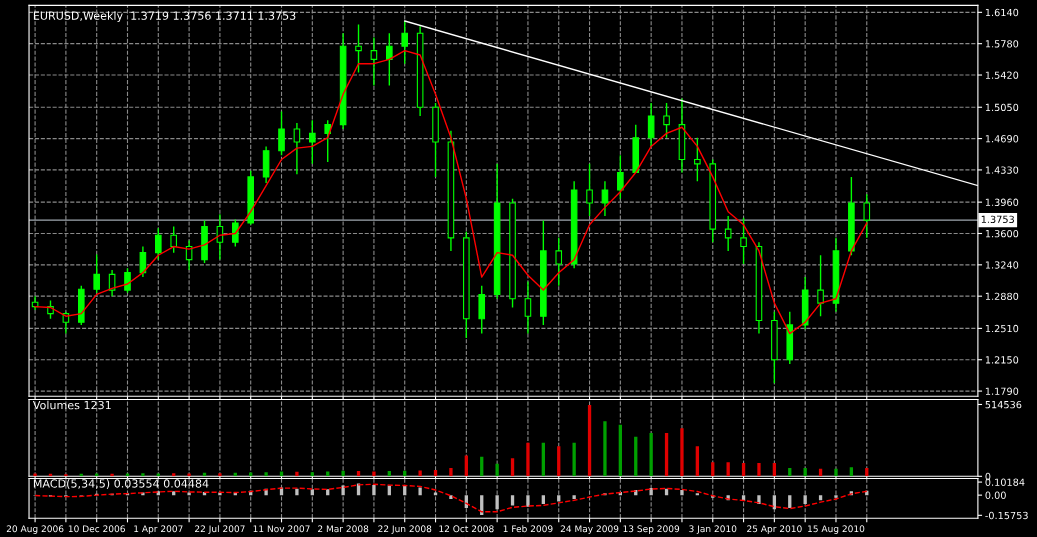  What do you see at coordinates (35, 529) in the screenshot?
I see `x-tick-label: 20 Aug 2006` at bounding box center [35, 529].